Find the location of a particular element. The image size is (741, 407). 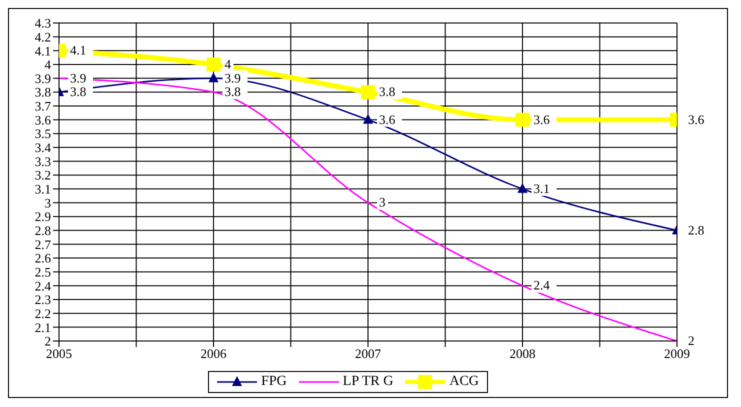

x-tick-label: 2006 is located at coordinates (213, 354).